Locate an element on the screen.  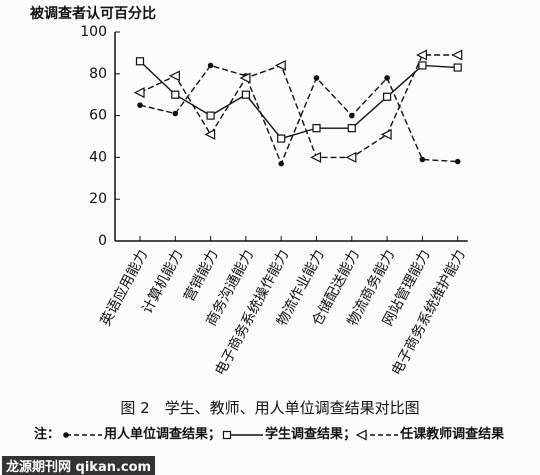
legend-label: 用人单位调查结果 is located at coordinates (156, 434).